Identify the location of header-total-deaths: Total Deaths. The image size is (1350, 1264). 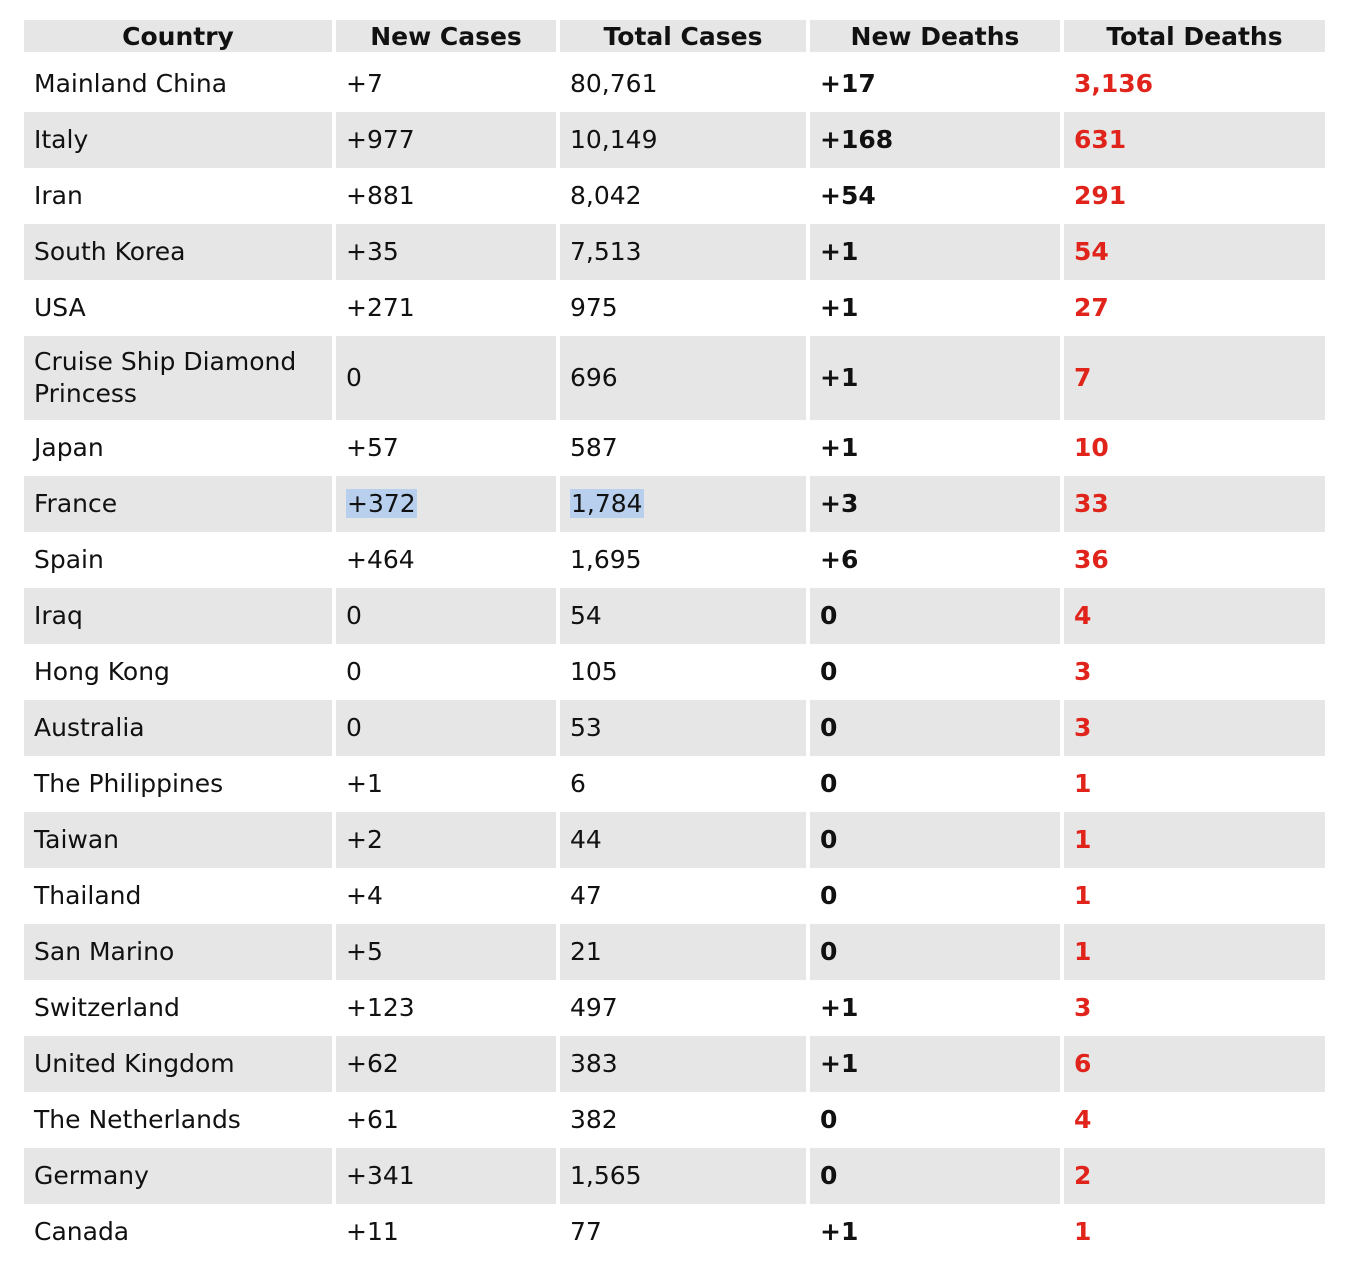
(1194, 38).